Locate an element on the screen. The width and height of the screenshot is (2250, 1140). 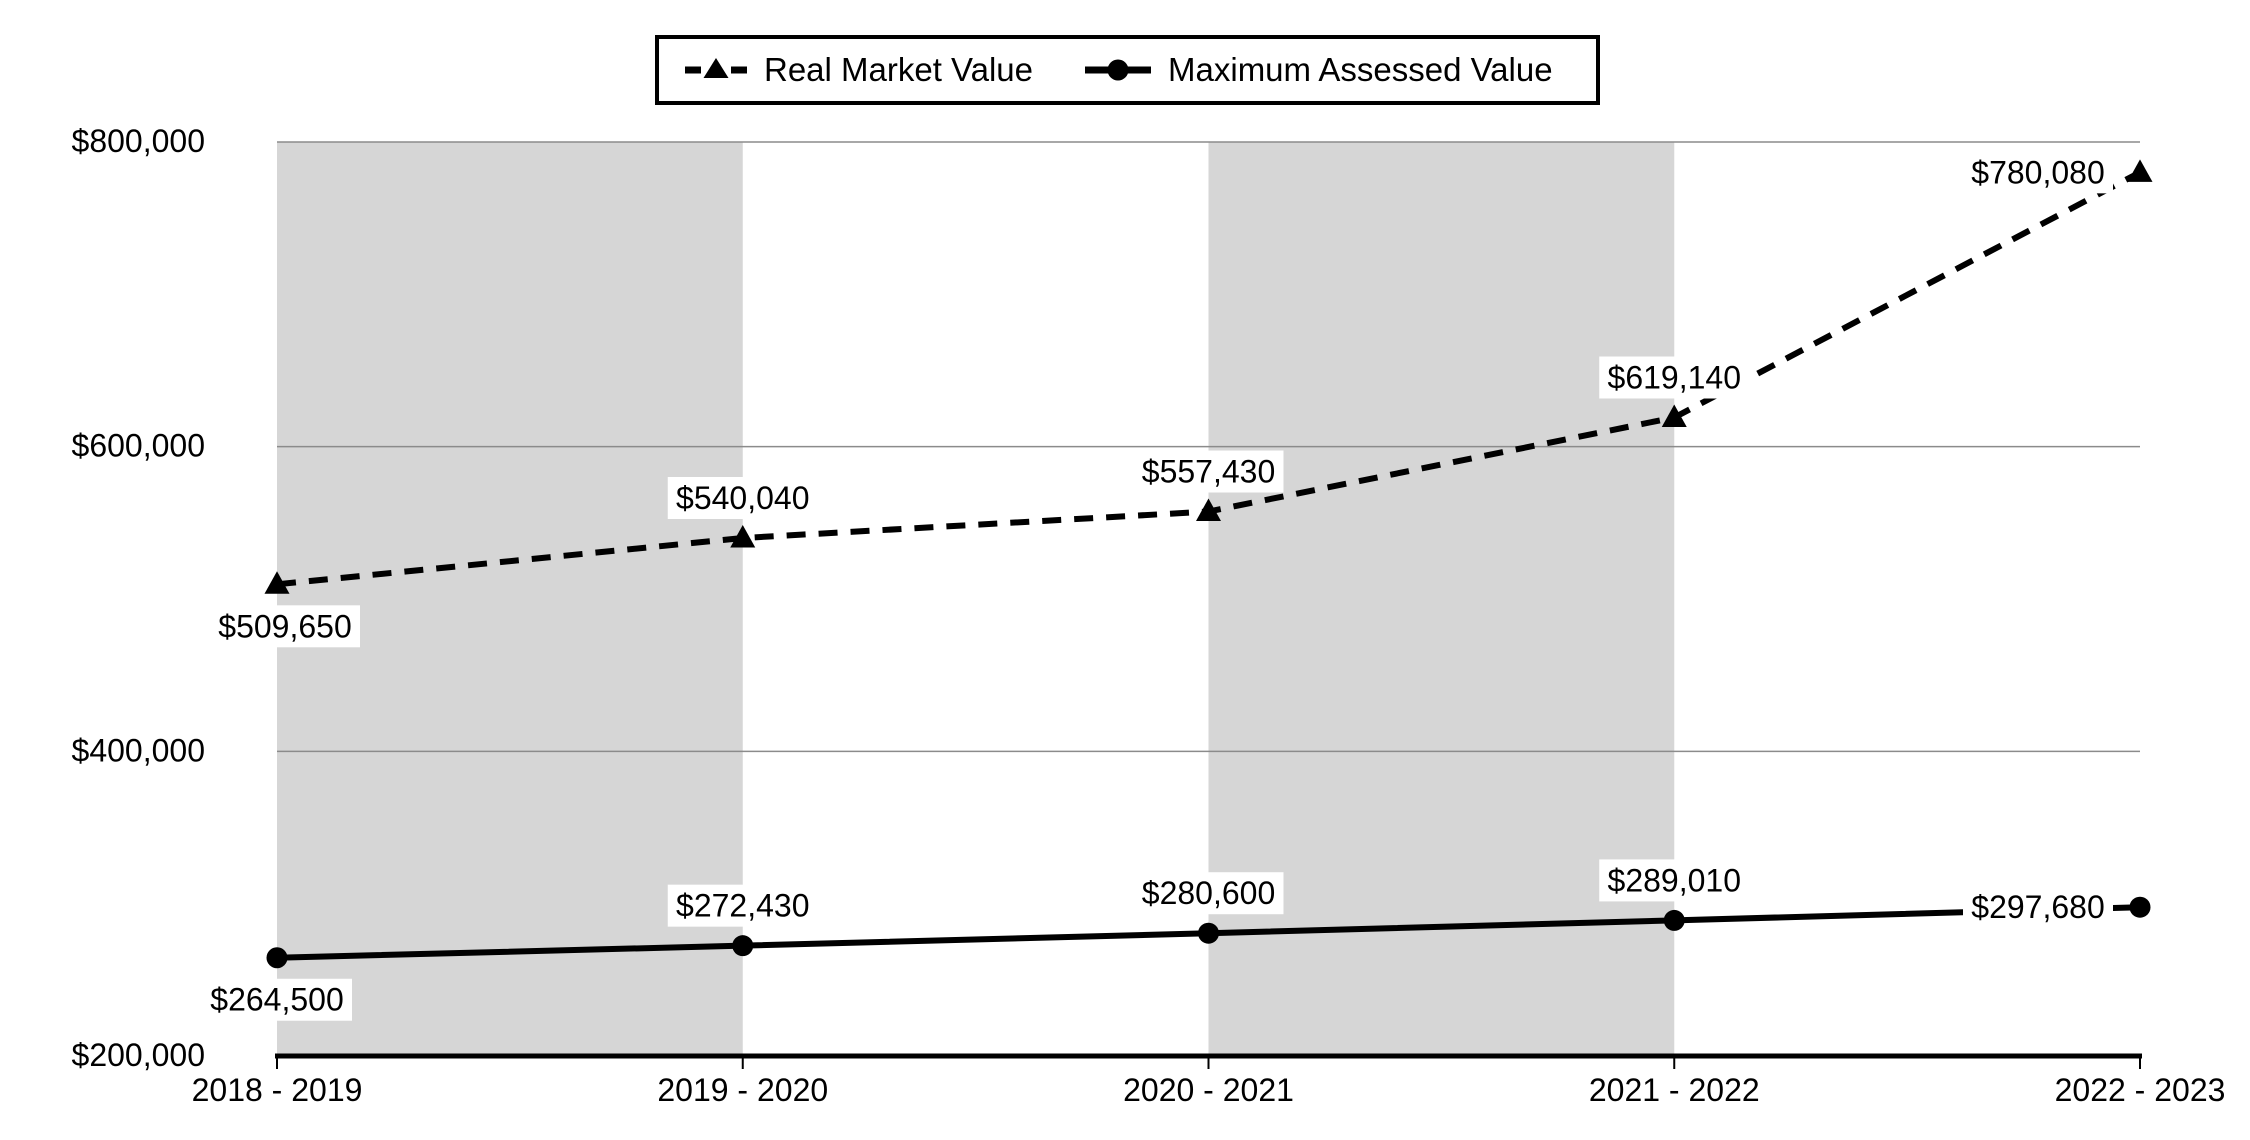
data-label: $619,140 is located at coordinates (1674, 378).